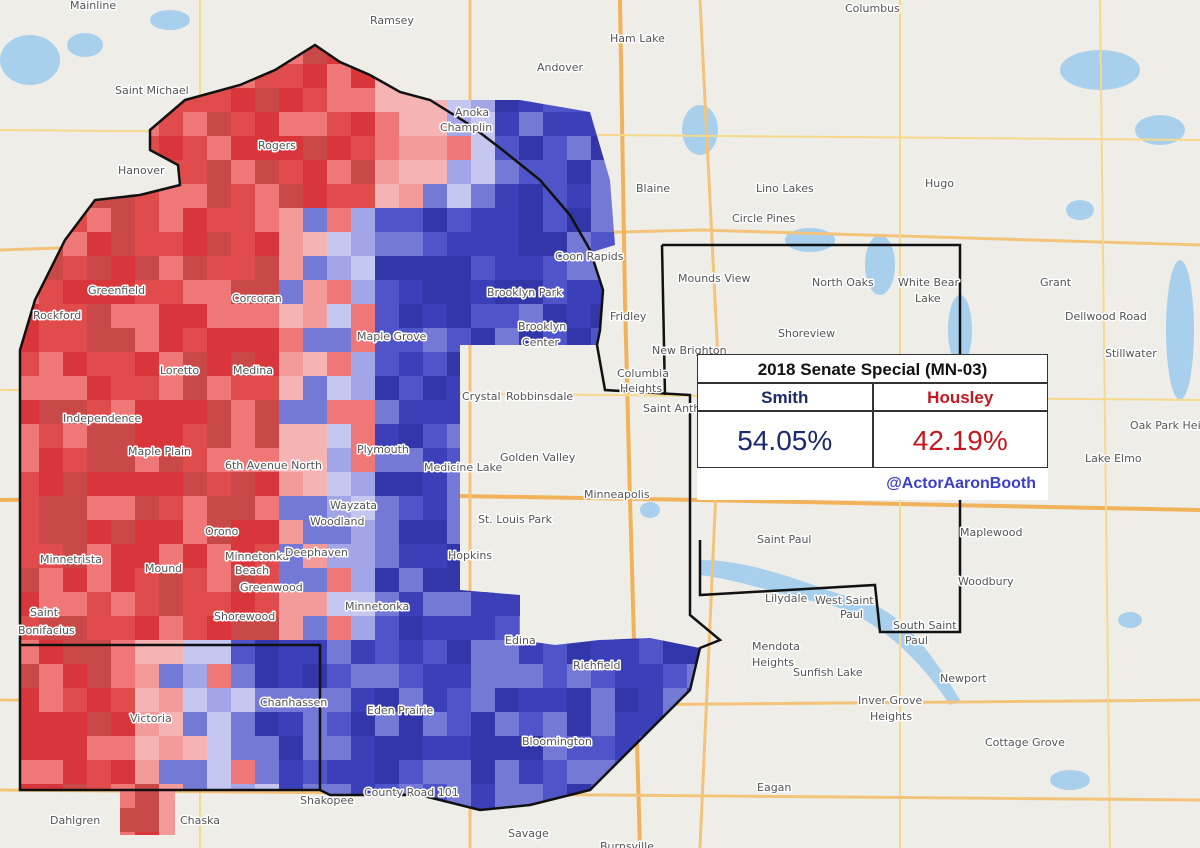 The width and height of the screenshot is (1200, 848). Describe the element at coordinates (57, 315) in the screenshot. I see `place-label: Rockford` at that location.